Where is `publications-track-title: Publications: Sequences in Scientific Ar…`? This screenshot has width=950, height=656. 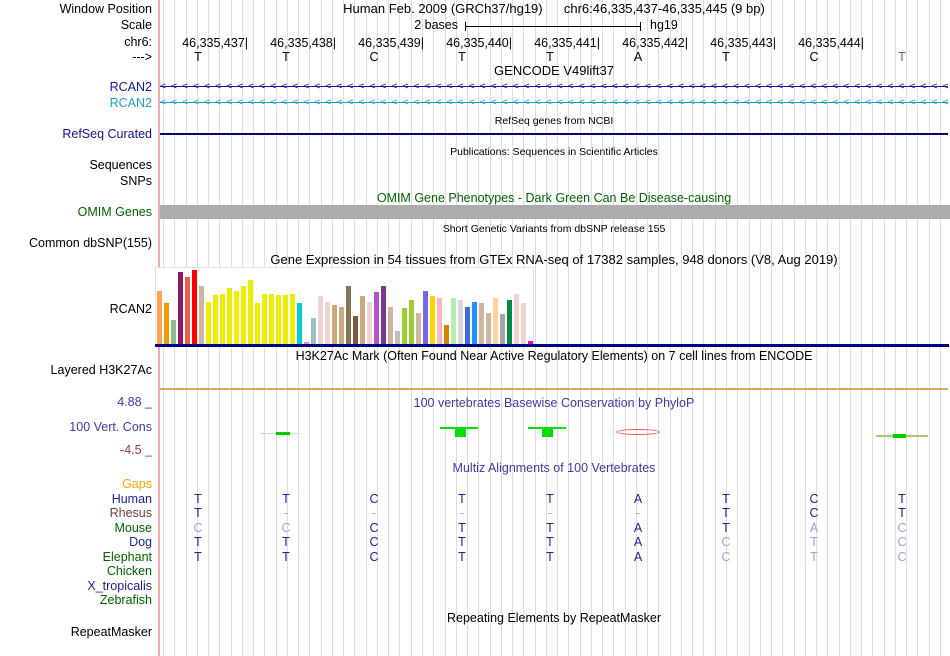 publications-track-title: Publications: Sequences in Scientific Ar… is located at coordinates (554, 152).